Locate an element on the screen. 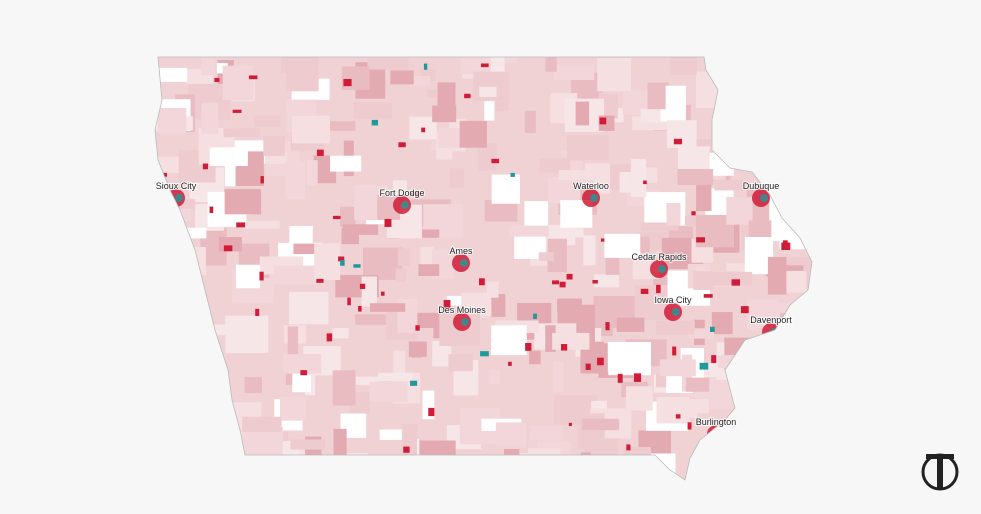  city-label: Dubuque is located at coordinates (761, 186).